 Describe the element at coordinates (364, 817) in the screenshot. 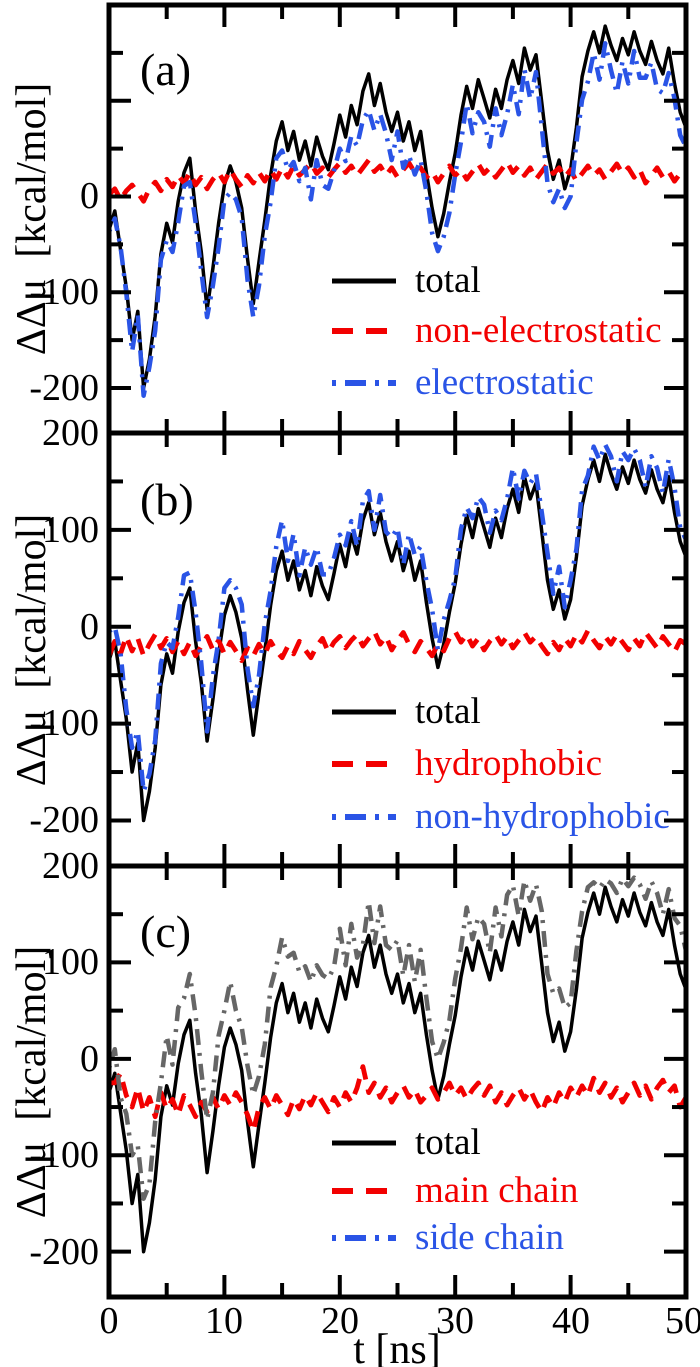

I see `legend-swatch-non-hydrophobic` at that location.